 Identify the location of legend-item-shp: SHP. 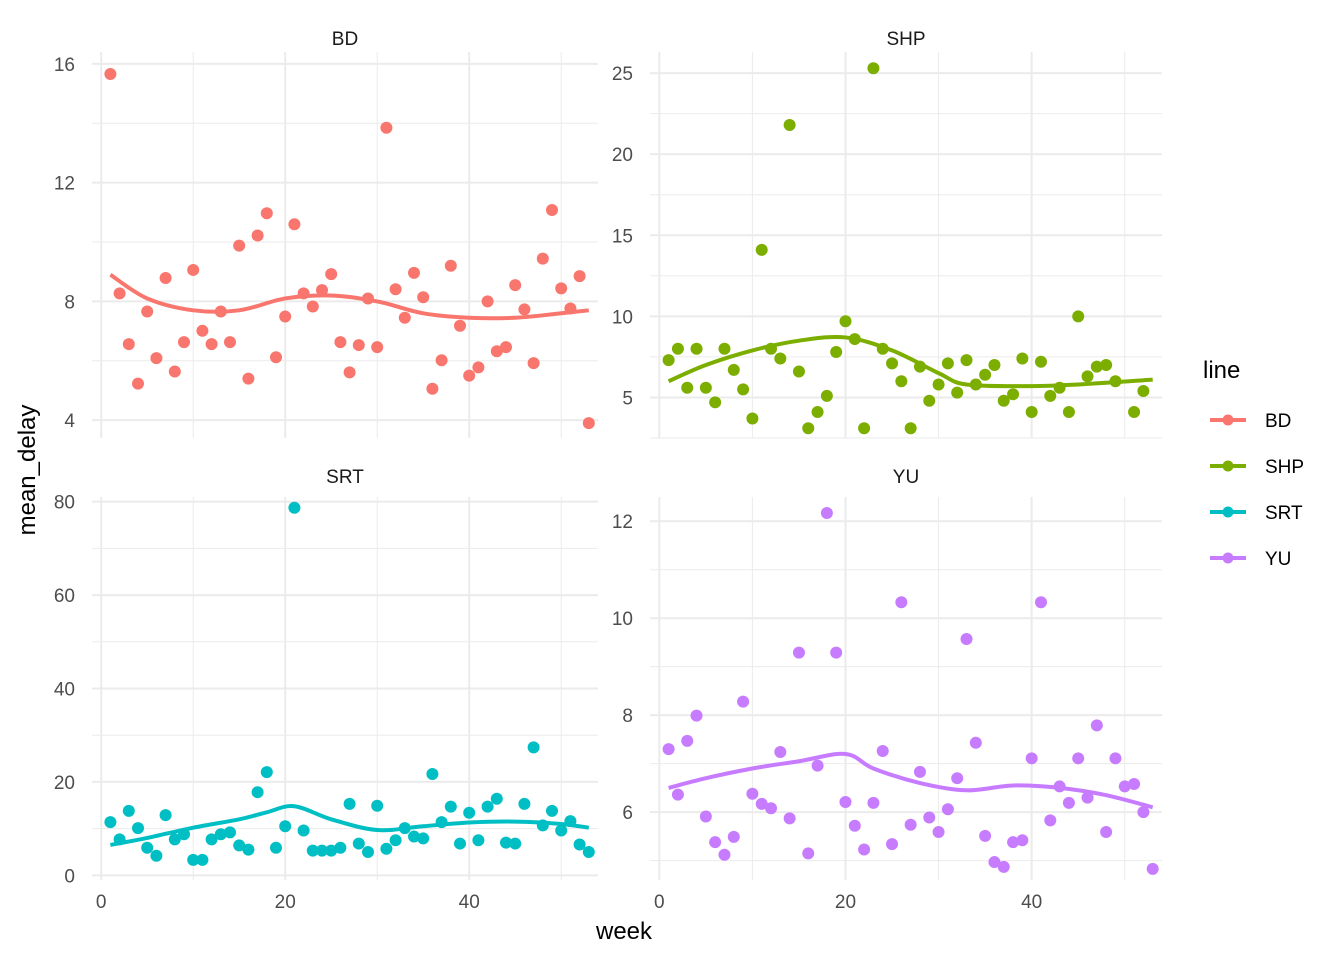
(1257, 467).